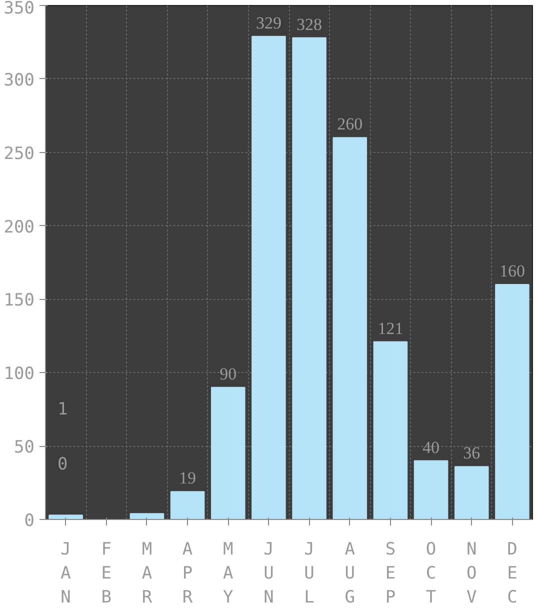 Image resolution: width=537 pixels, height=610 pixels. What do you see at coordinates (431, 574) in the screenshot?
I see `x-tick-label: OCT` at bounding box center [431, 574].